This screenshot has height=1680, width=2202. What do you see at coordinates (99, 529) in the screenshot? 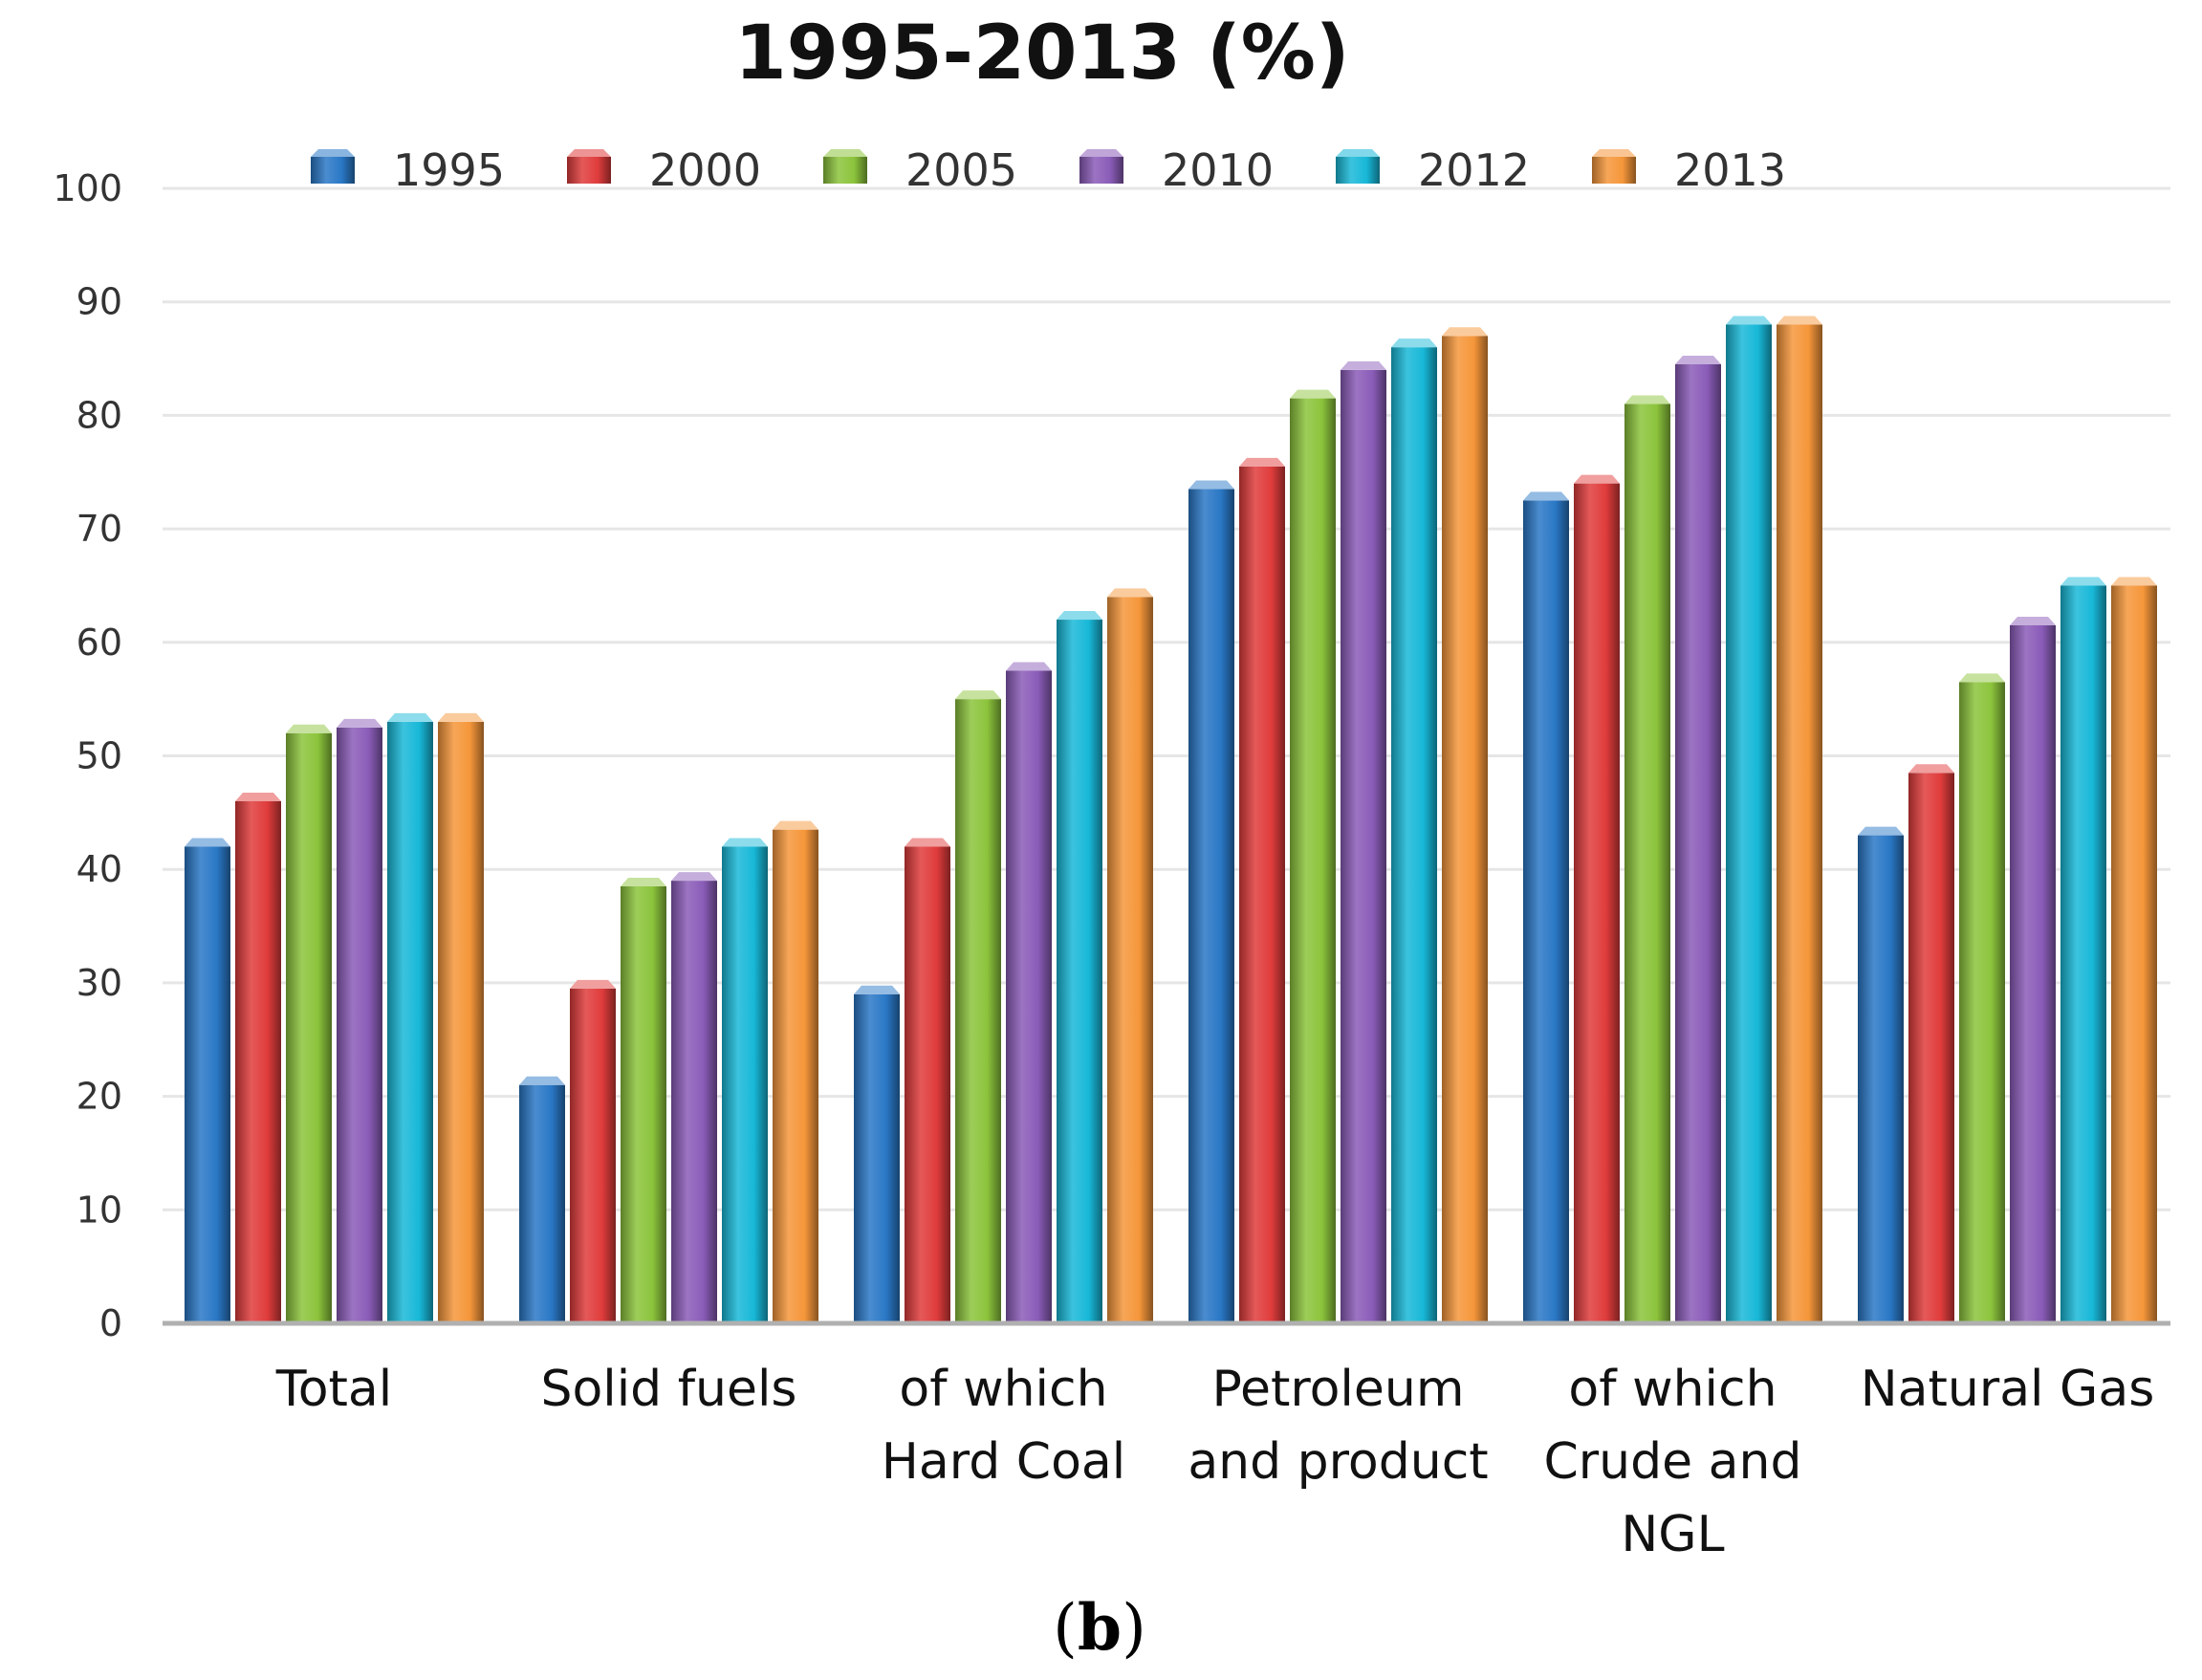
I see `y-tick-label: 70` at bounding box center [99, 529].